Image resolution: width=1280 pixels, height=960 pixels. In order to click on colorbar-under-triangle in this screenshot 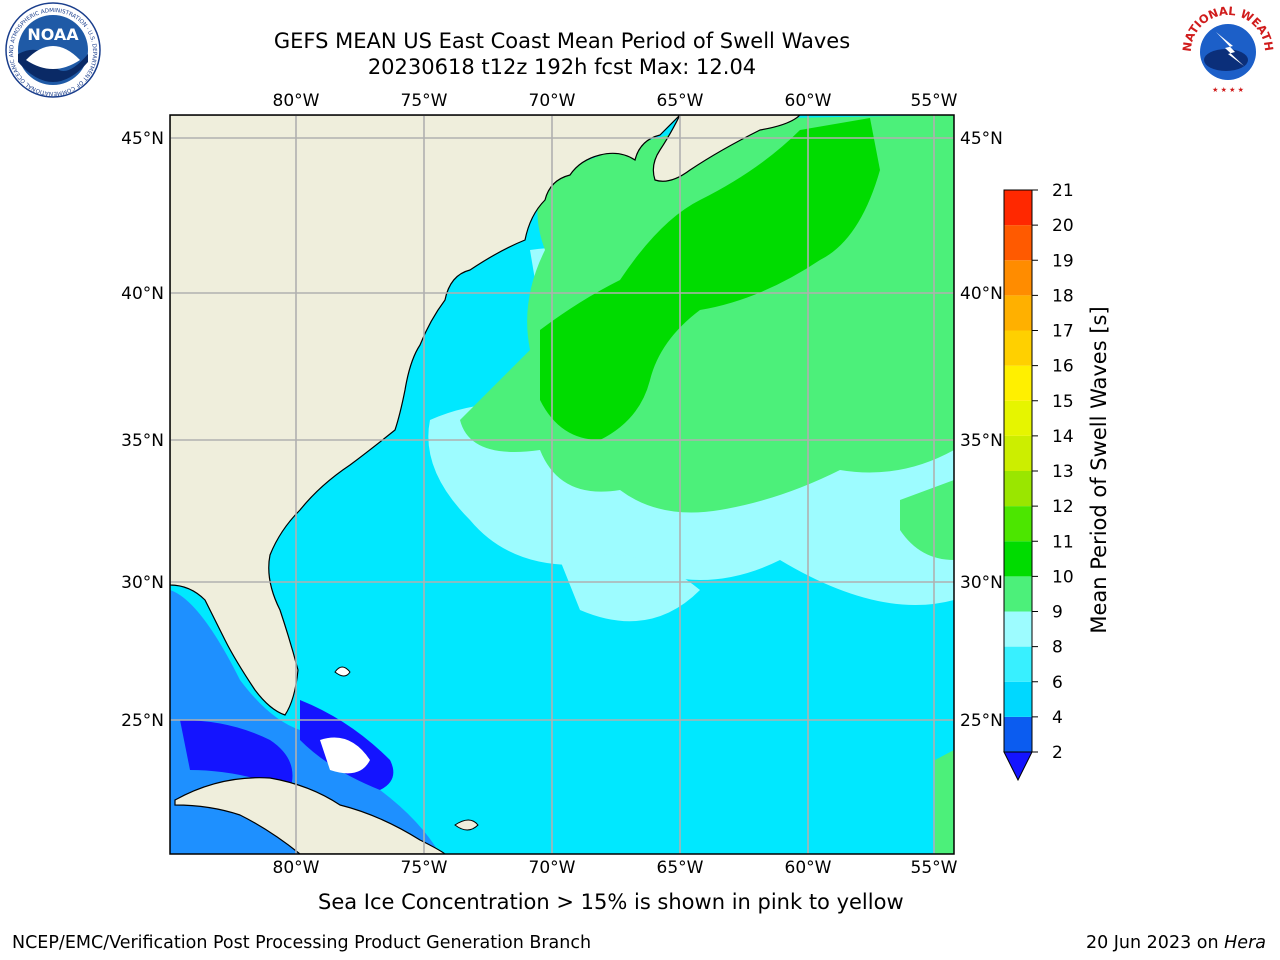, I will do `click(1018, 766)`.